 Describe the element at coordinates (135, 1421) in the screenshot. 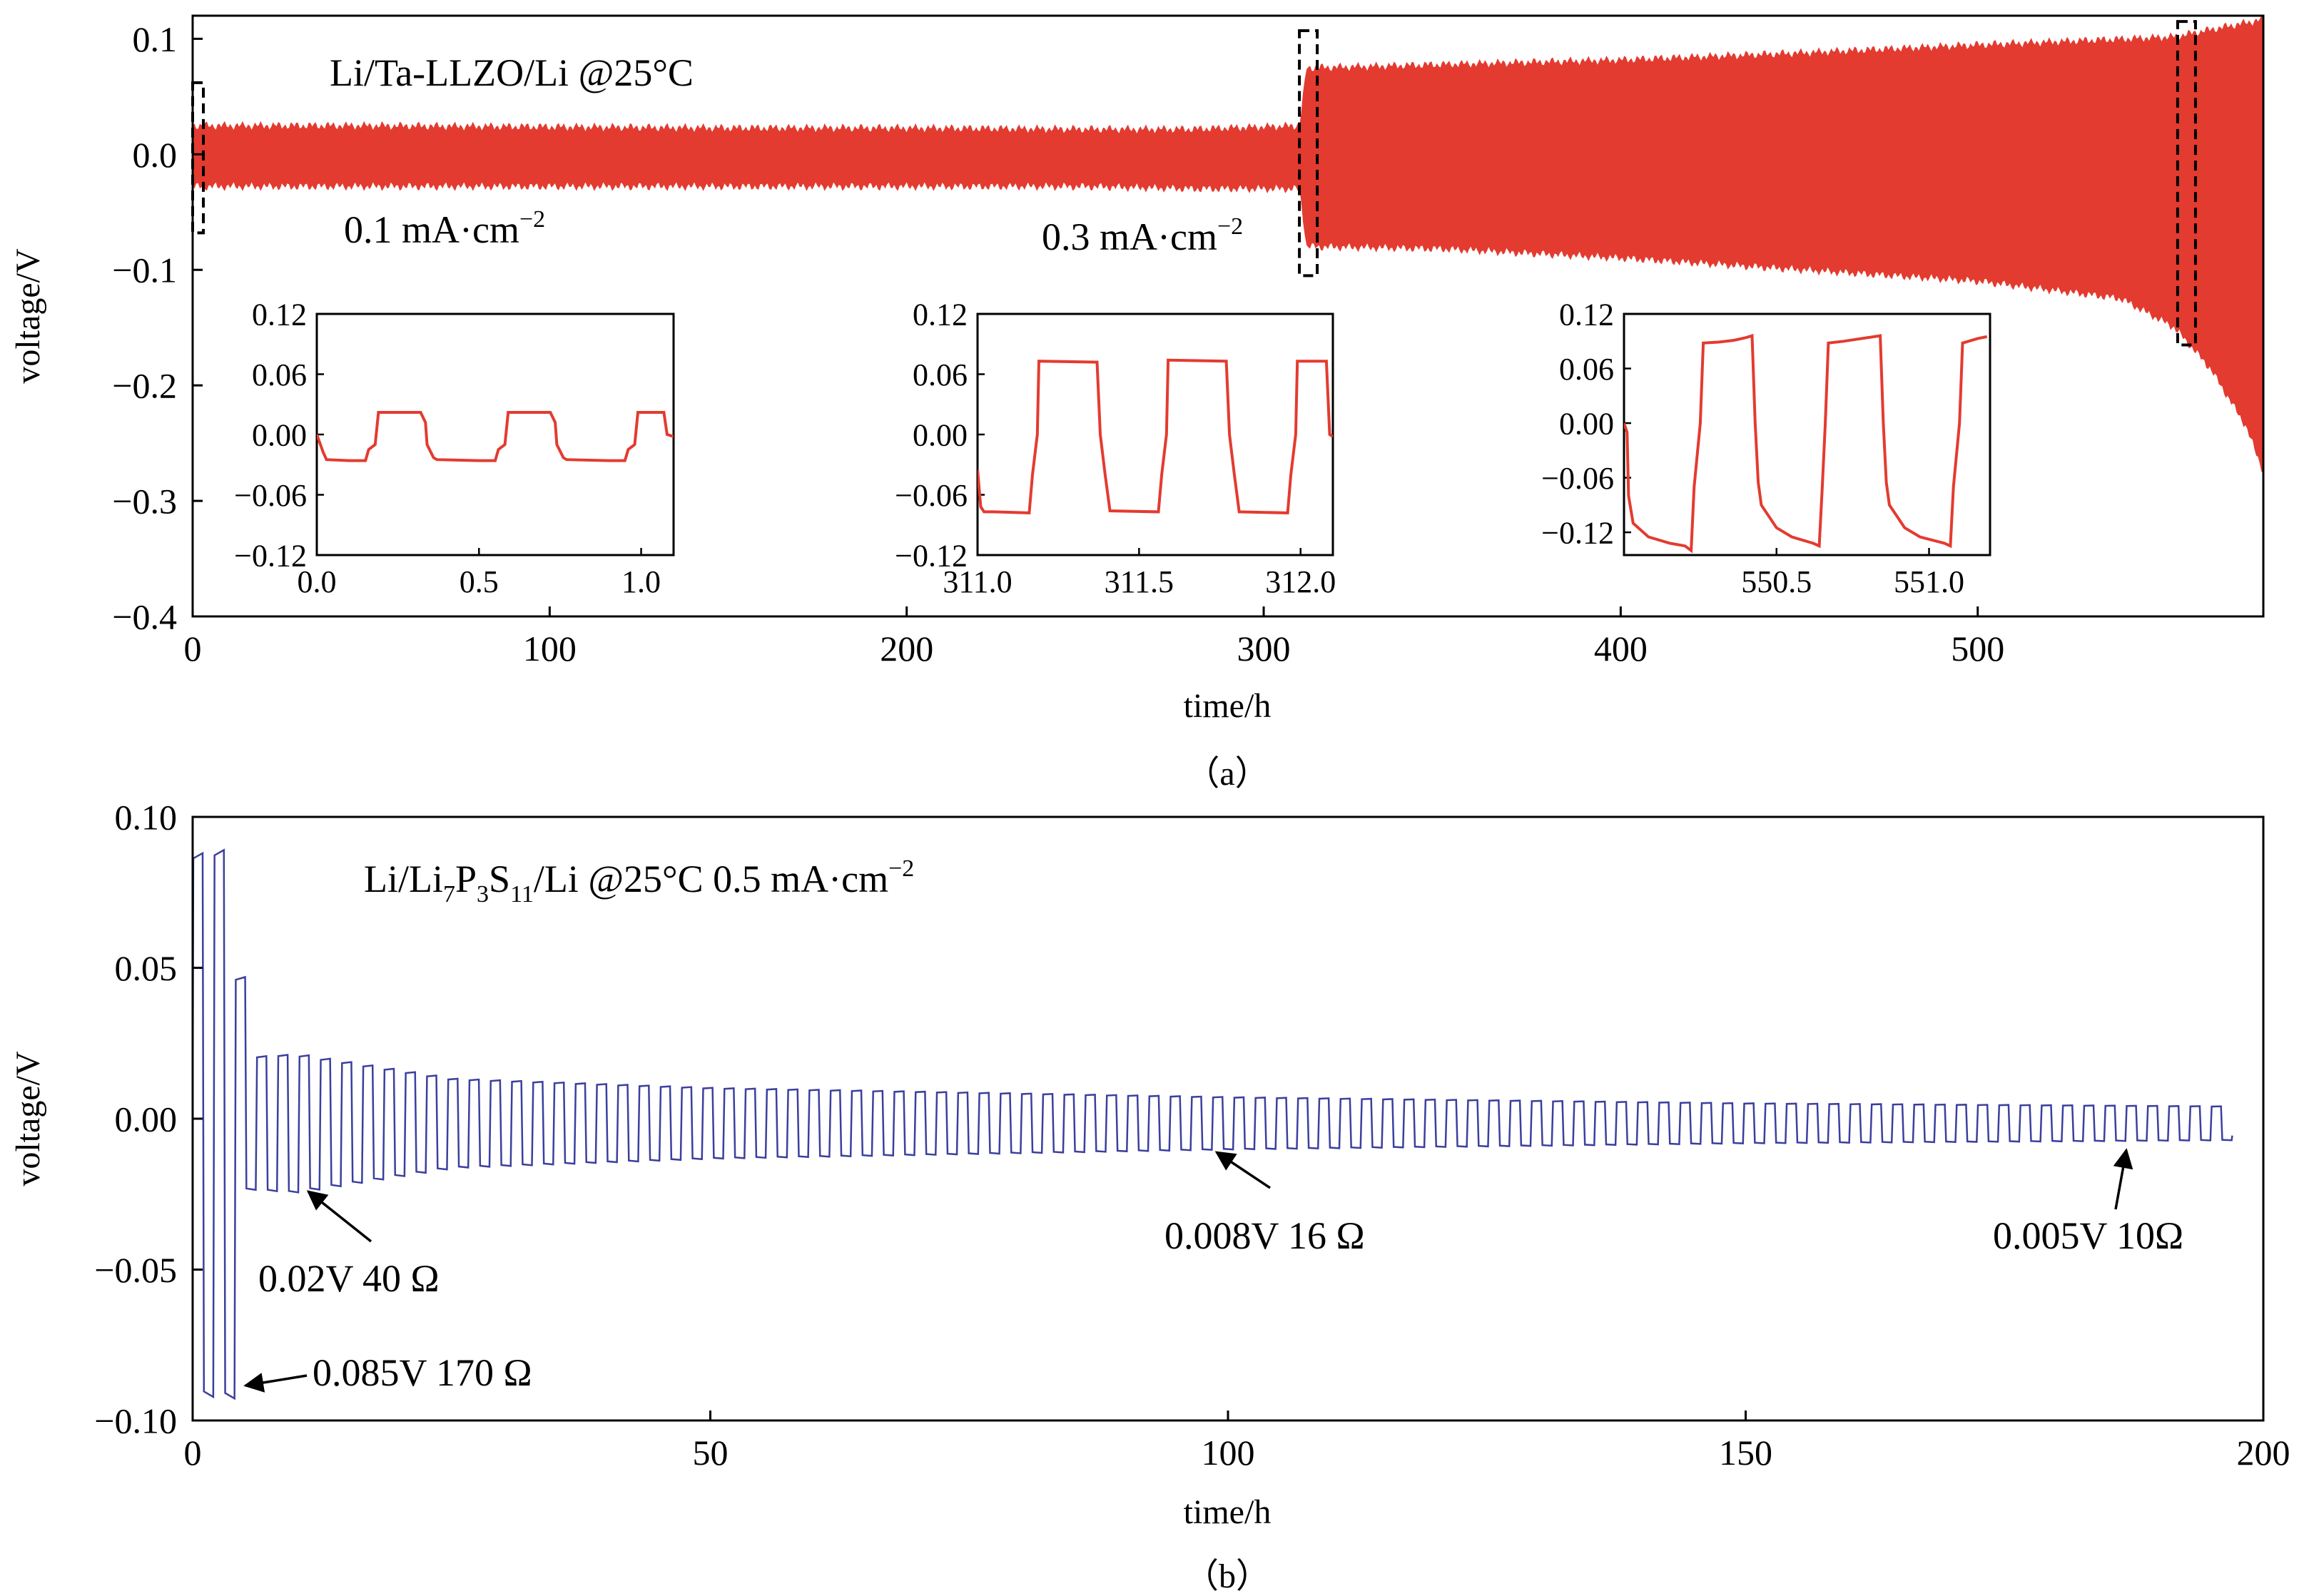

I see `y-tick-label: −0.10` at that location.